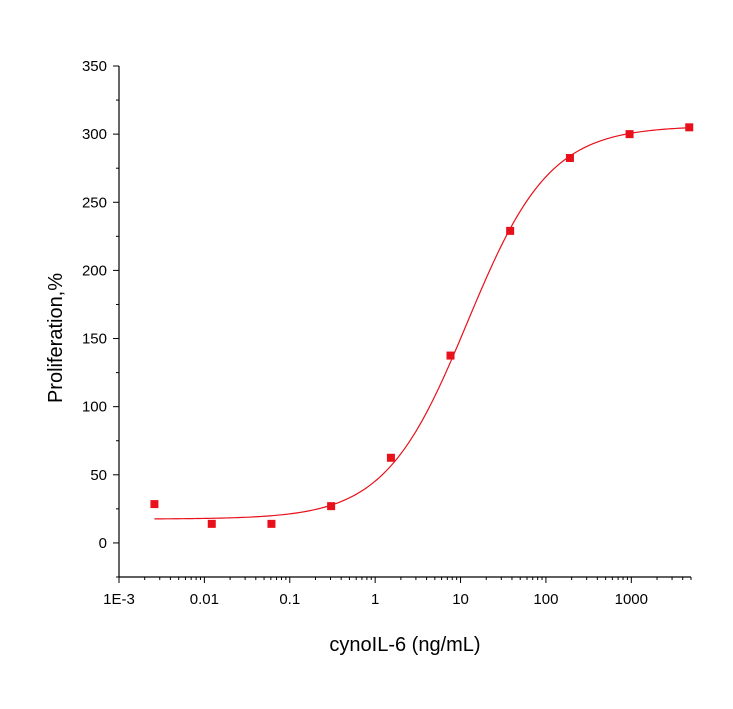 Image resolution: width=733 pixels, height=709 pixels. I want to click on y-tick-label: 50, so click(98, 475).